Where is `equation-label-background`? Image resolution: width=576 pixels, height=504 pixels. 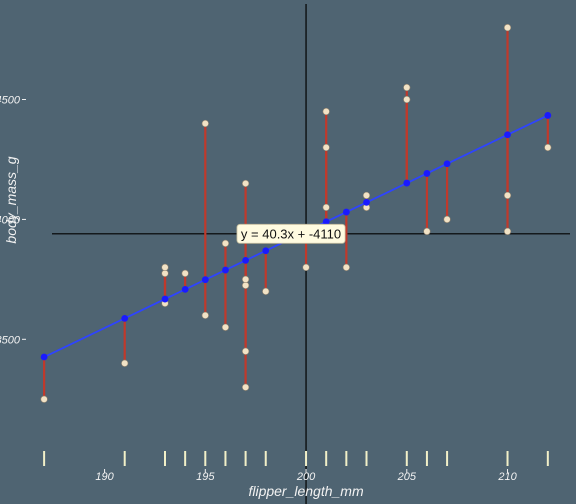
equation-label-background is located at coordinates (291, 233).